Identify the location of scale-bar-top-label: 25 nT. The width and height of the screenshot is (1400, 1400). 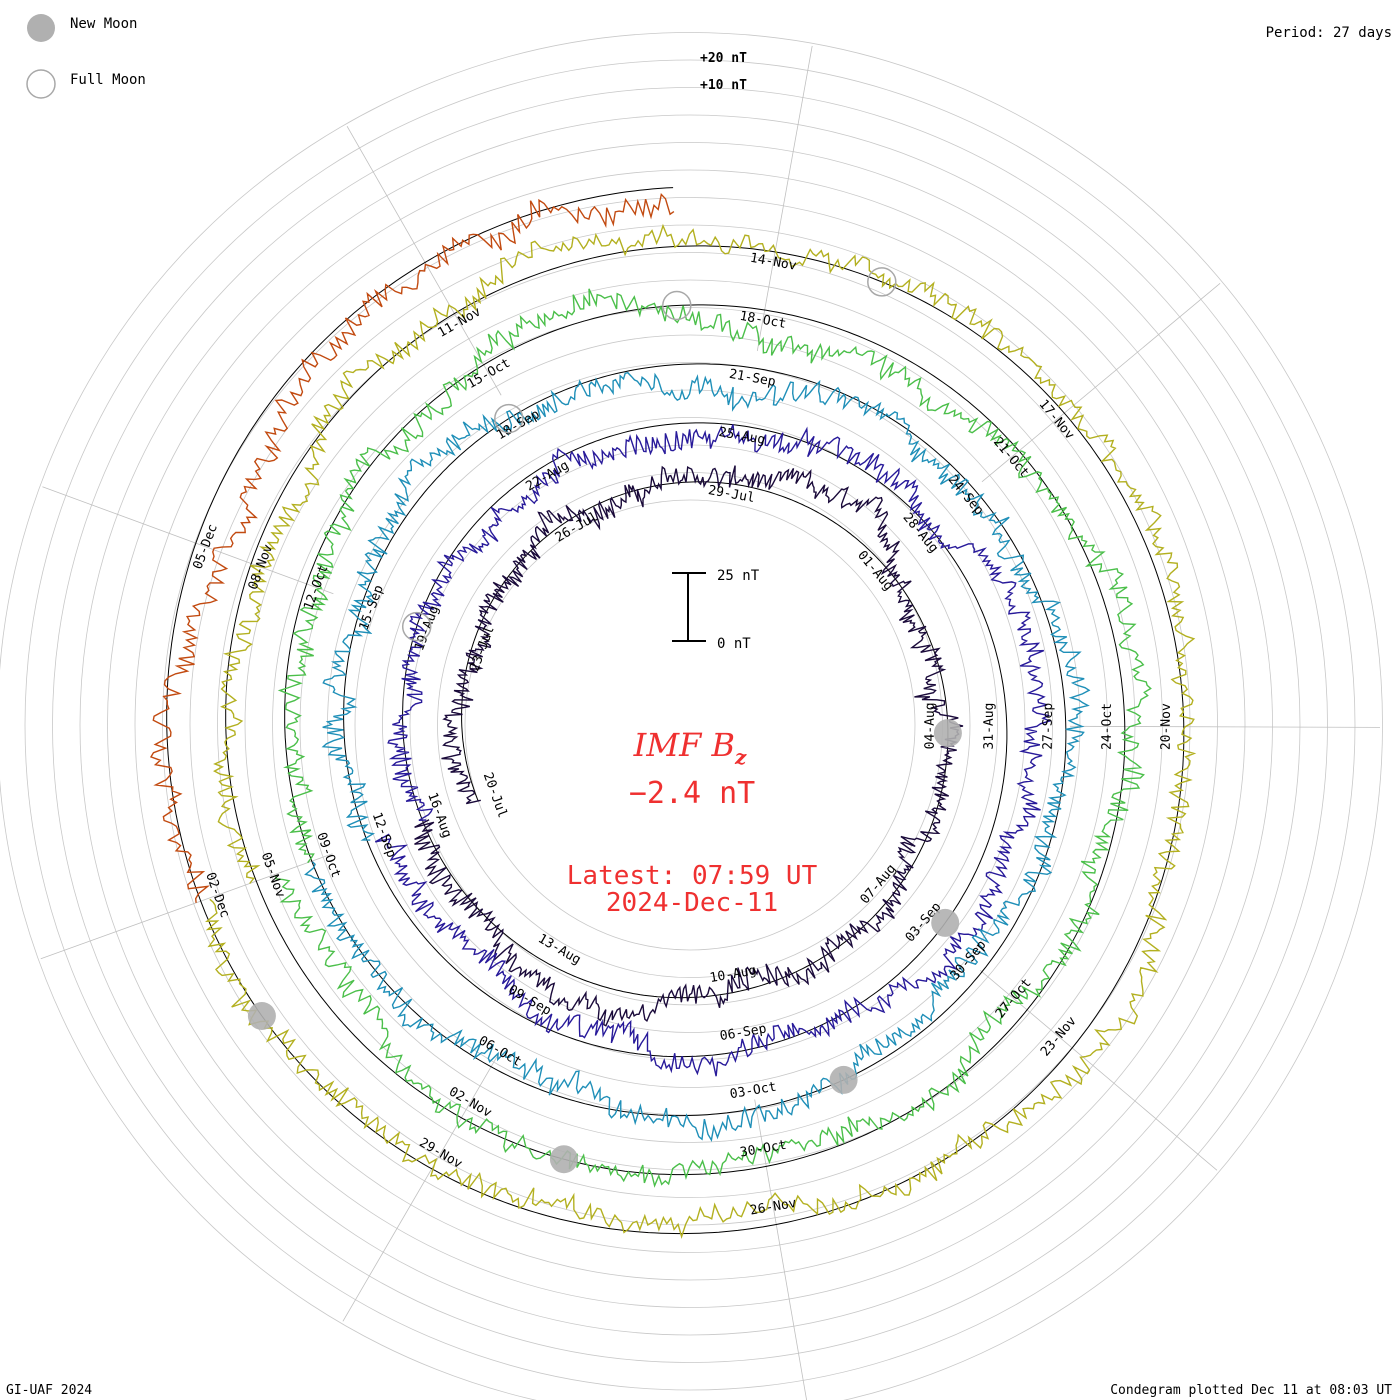
(738, 576).